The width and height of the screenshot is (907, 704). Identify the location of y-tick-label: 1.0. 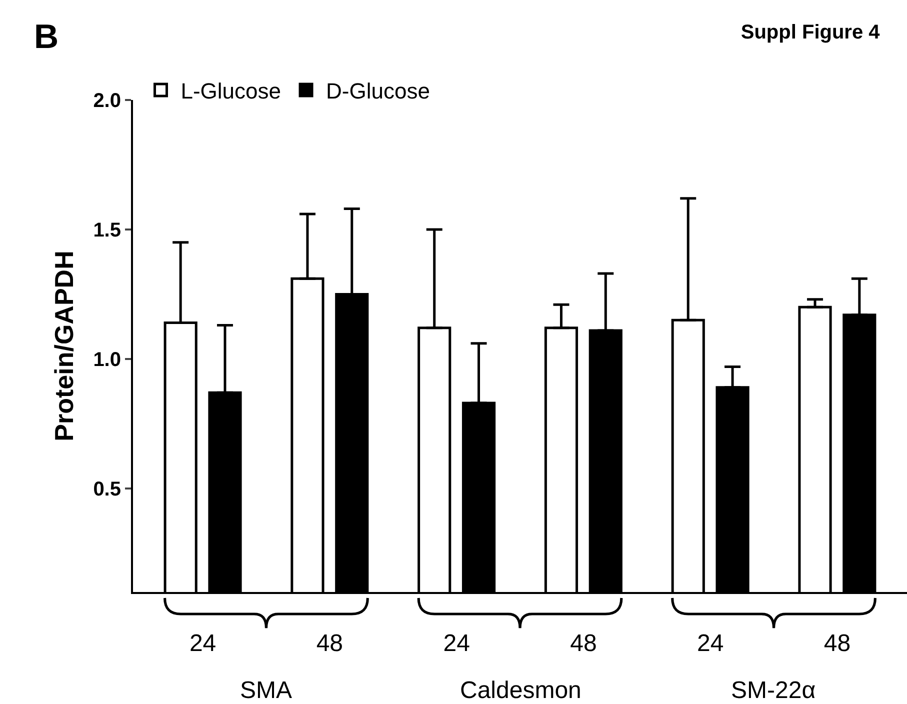
(107, 359).